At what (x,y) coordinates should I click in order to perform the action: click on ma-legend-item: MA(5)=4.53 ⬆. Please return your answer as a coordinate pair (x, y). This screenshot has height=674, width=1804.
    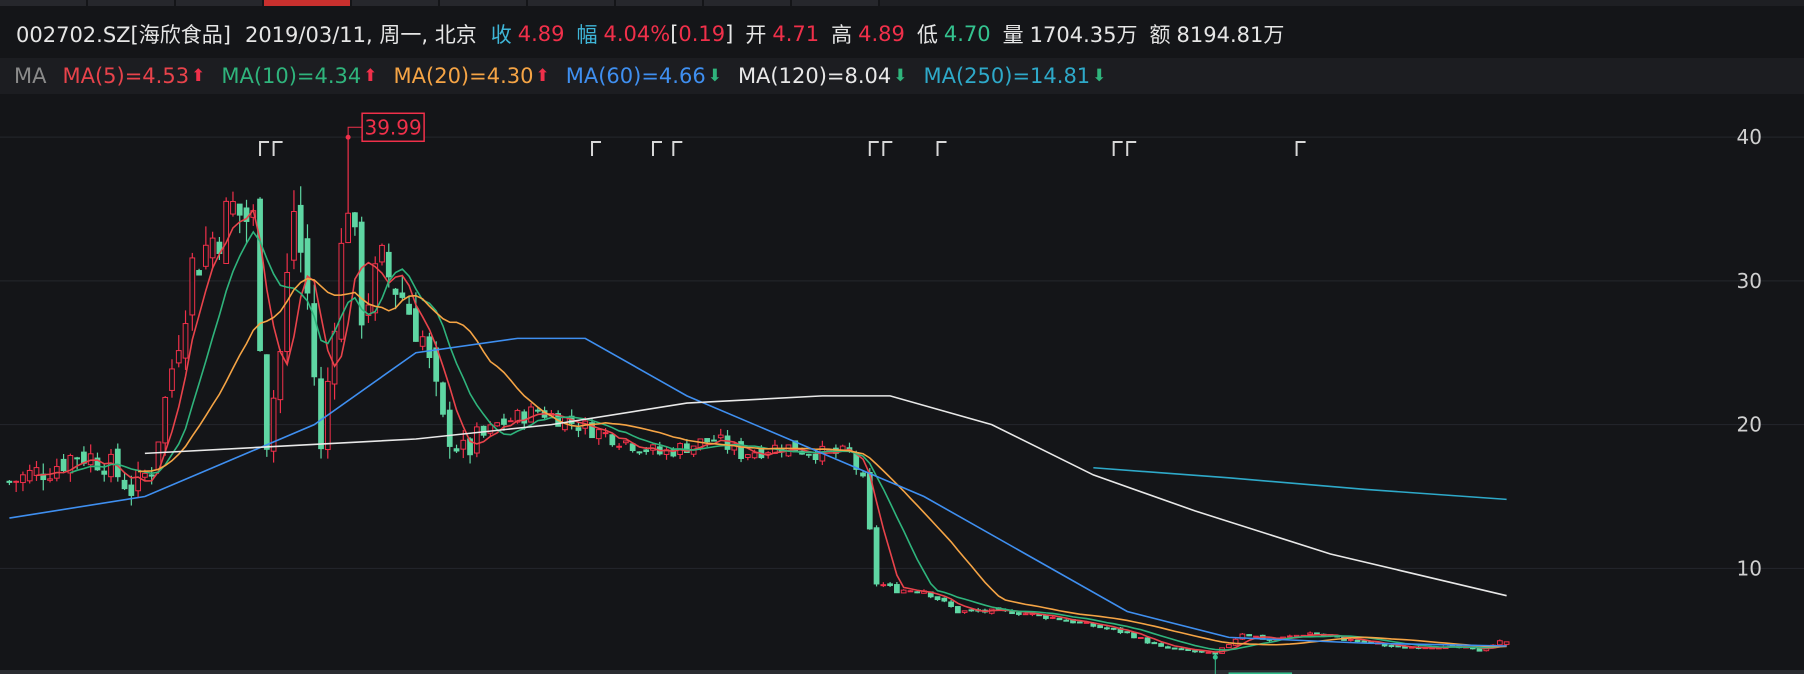
    Looking at the image, I should click on (133, 76).